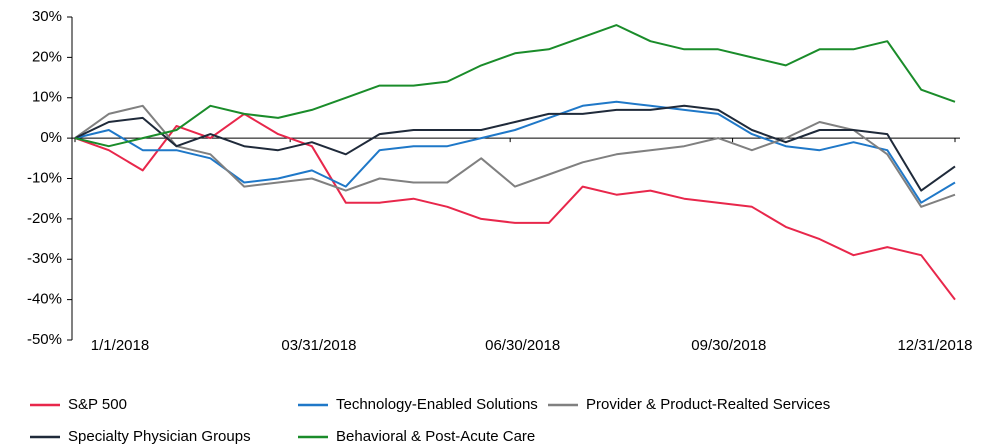 Image resolution: width=990 pixels, height=446 pixels. I want to click on y-tick-label: -40%, so click(44, 299).